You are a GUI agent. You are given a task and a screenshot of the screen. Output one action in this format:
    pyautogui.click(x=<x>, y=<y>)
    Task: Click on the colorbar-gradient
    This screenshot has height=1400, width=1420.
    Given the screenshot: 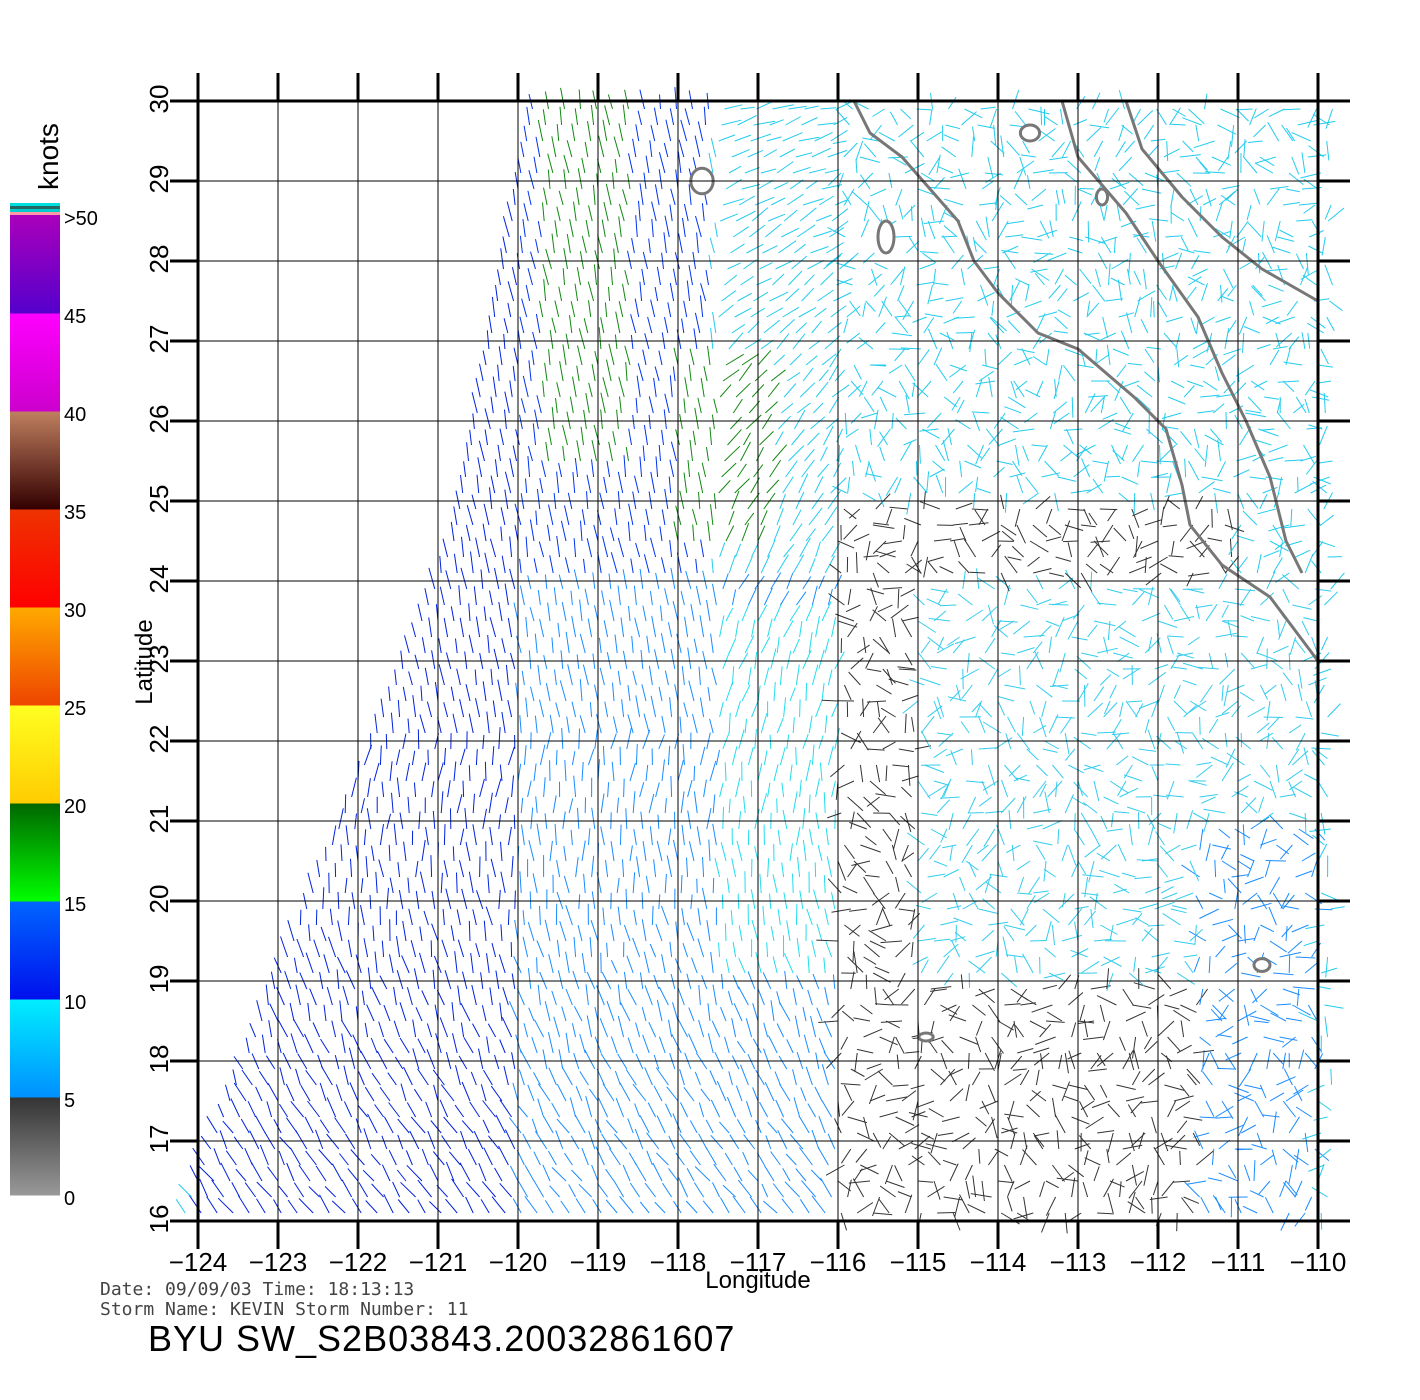 What is the action you would take?
    pyautogui.click(x=35, y=705)
    